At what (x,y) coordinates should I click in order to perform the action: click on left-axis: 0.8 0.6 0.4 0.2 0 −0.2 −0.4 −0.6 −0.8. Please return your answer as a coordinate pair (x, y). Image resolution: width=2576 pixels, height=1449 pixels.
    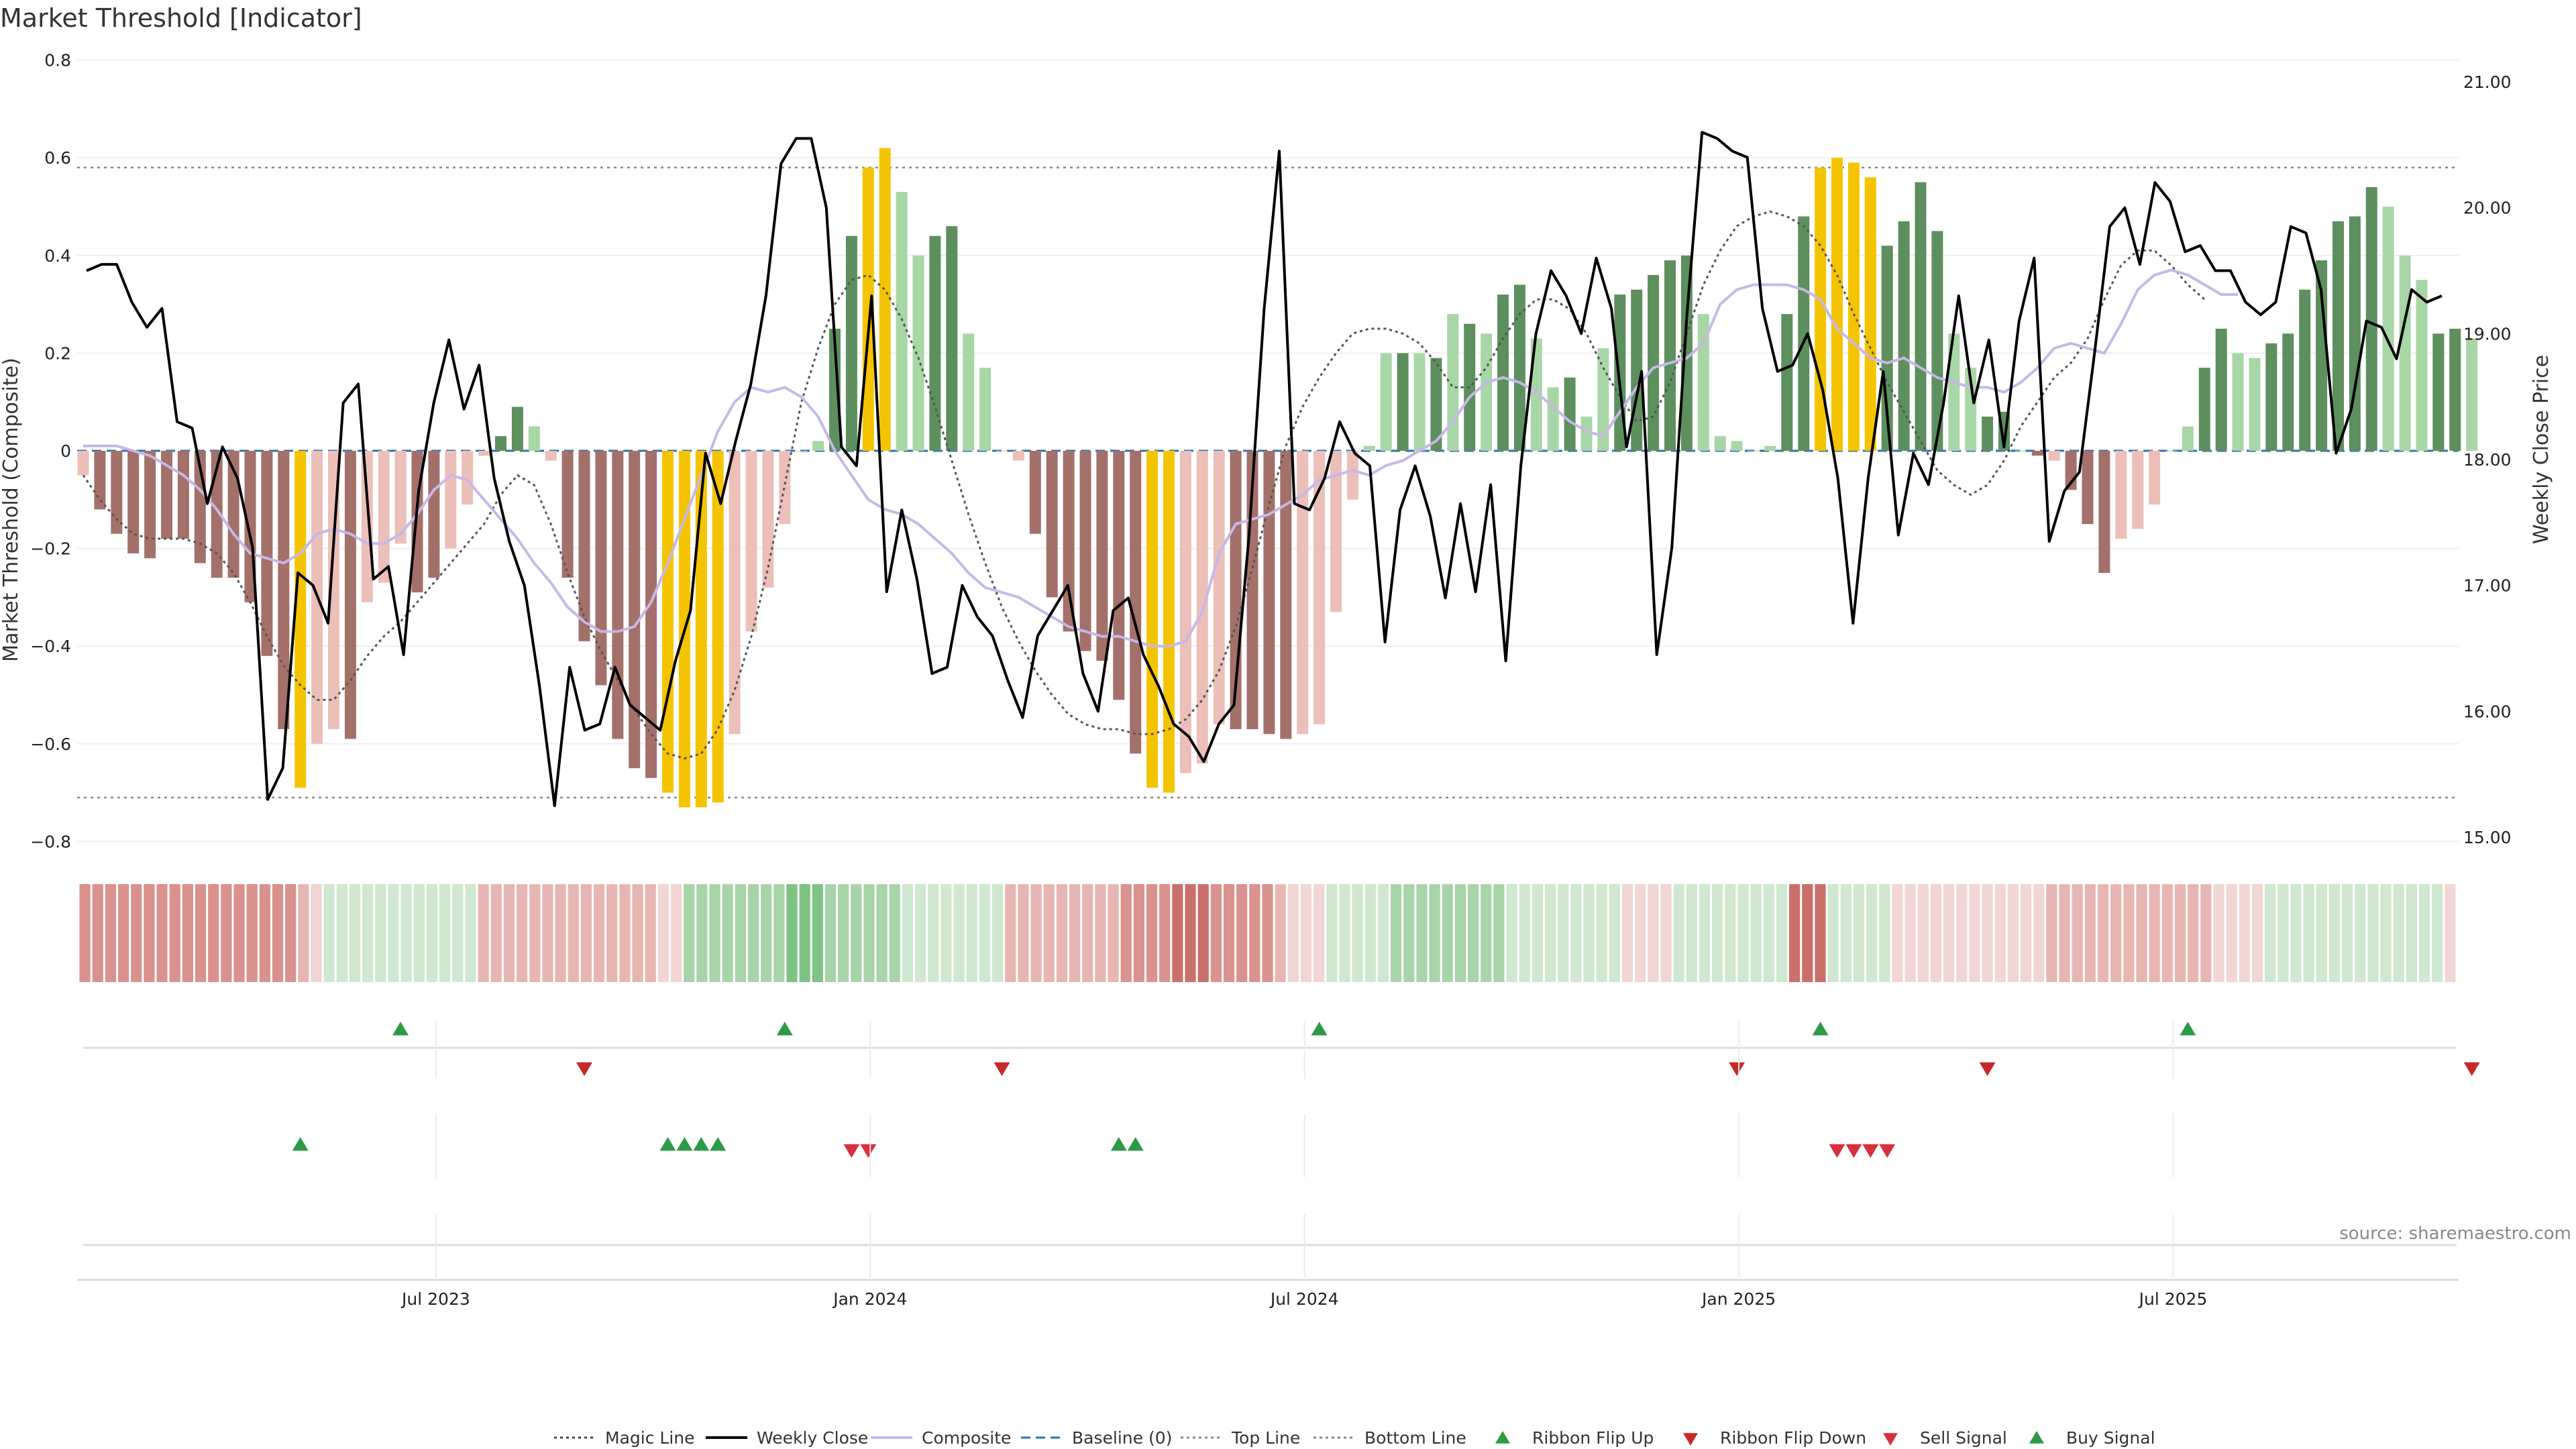
    Looking at the image, I should click on (50, 451).